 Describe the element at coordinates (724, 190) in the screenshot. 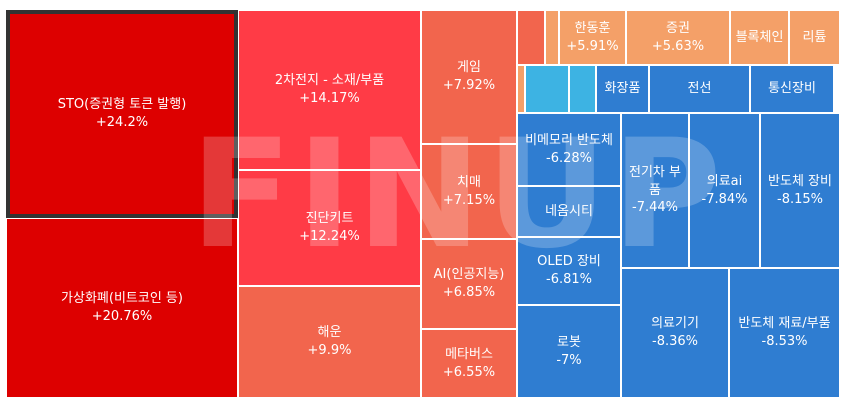

I see `tile-26: 의료ai -7.84%` at that location.